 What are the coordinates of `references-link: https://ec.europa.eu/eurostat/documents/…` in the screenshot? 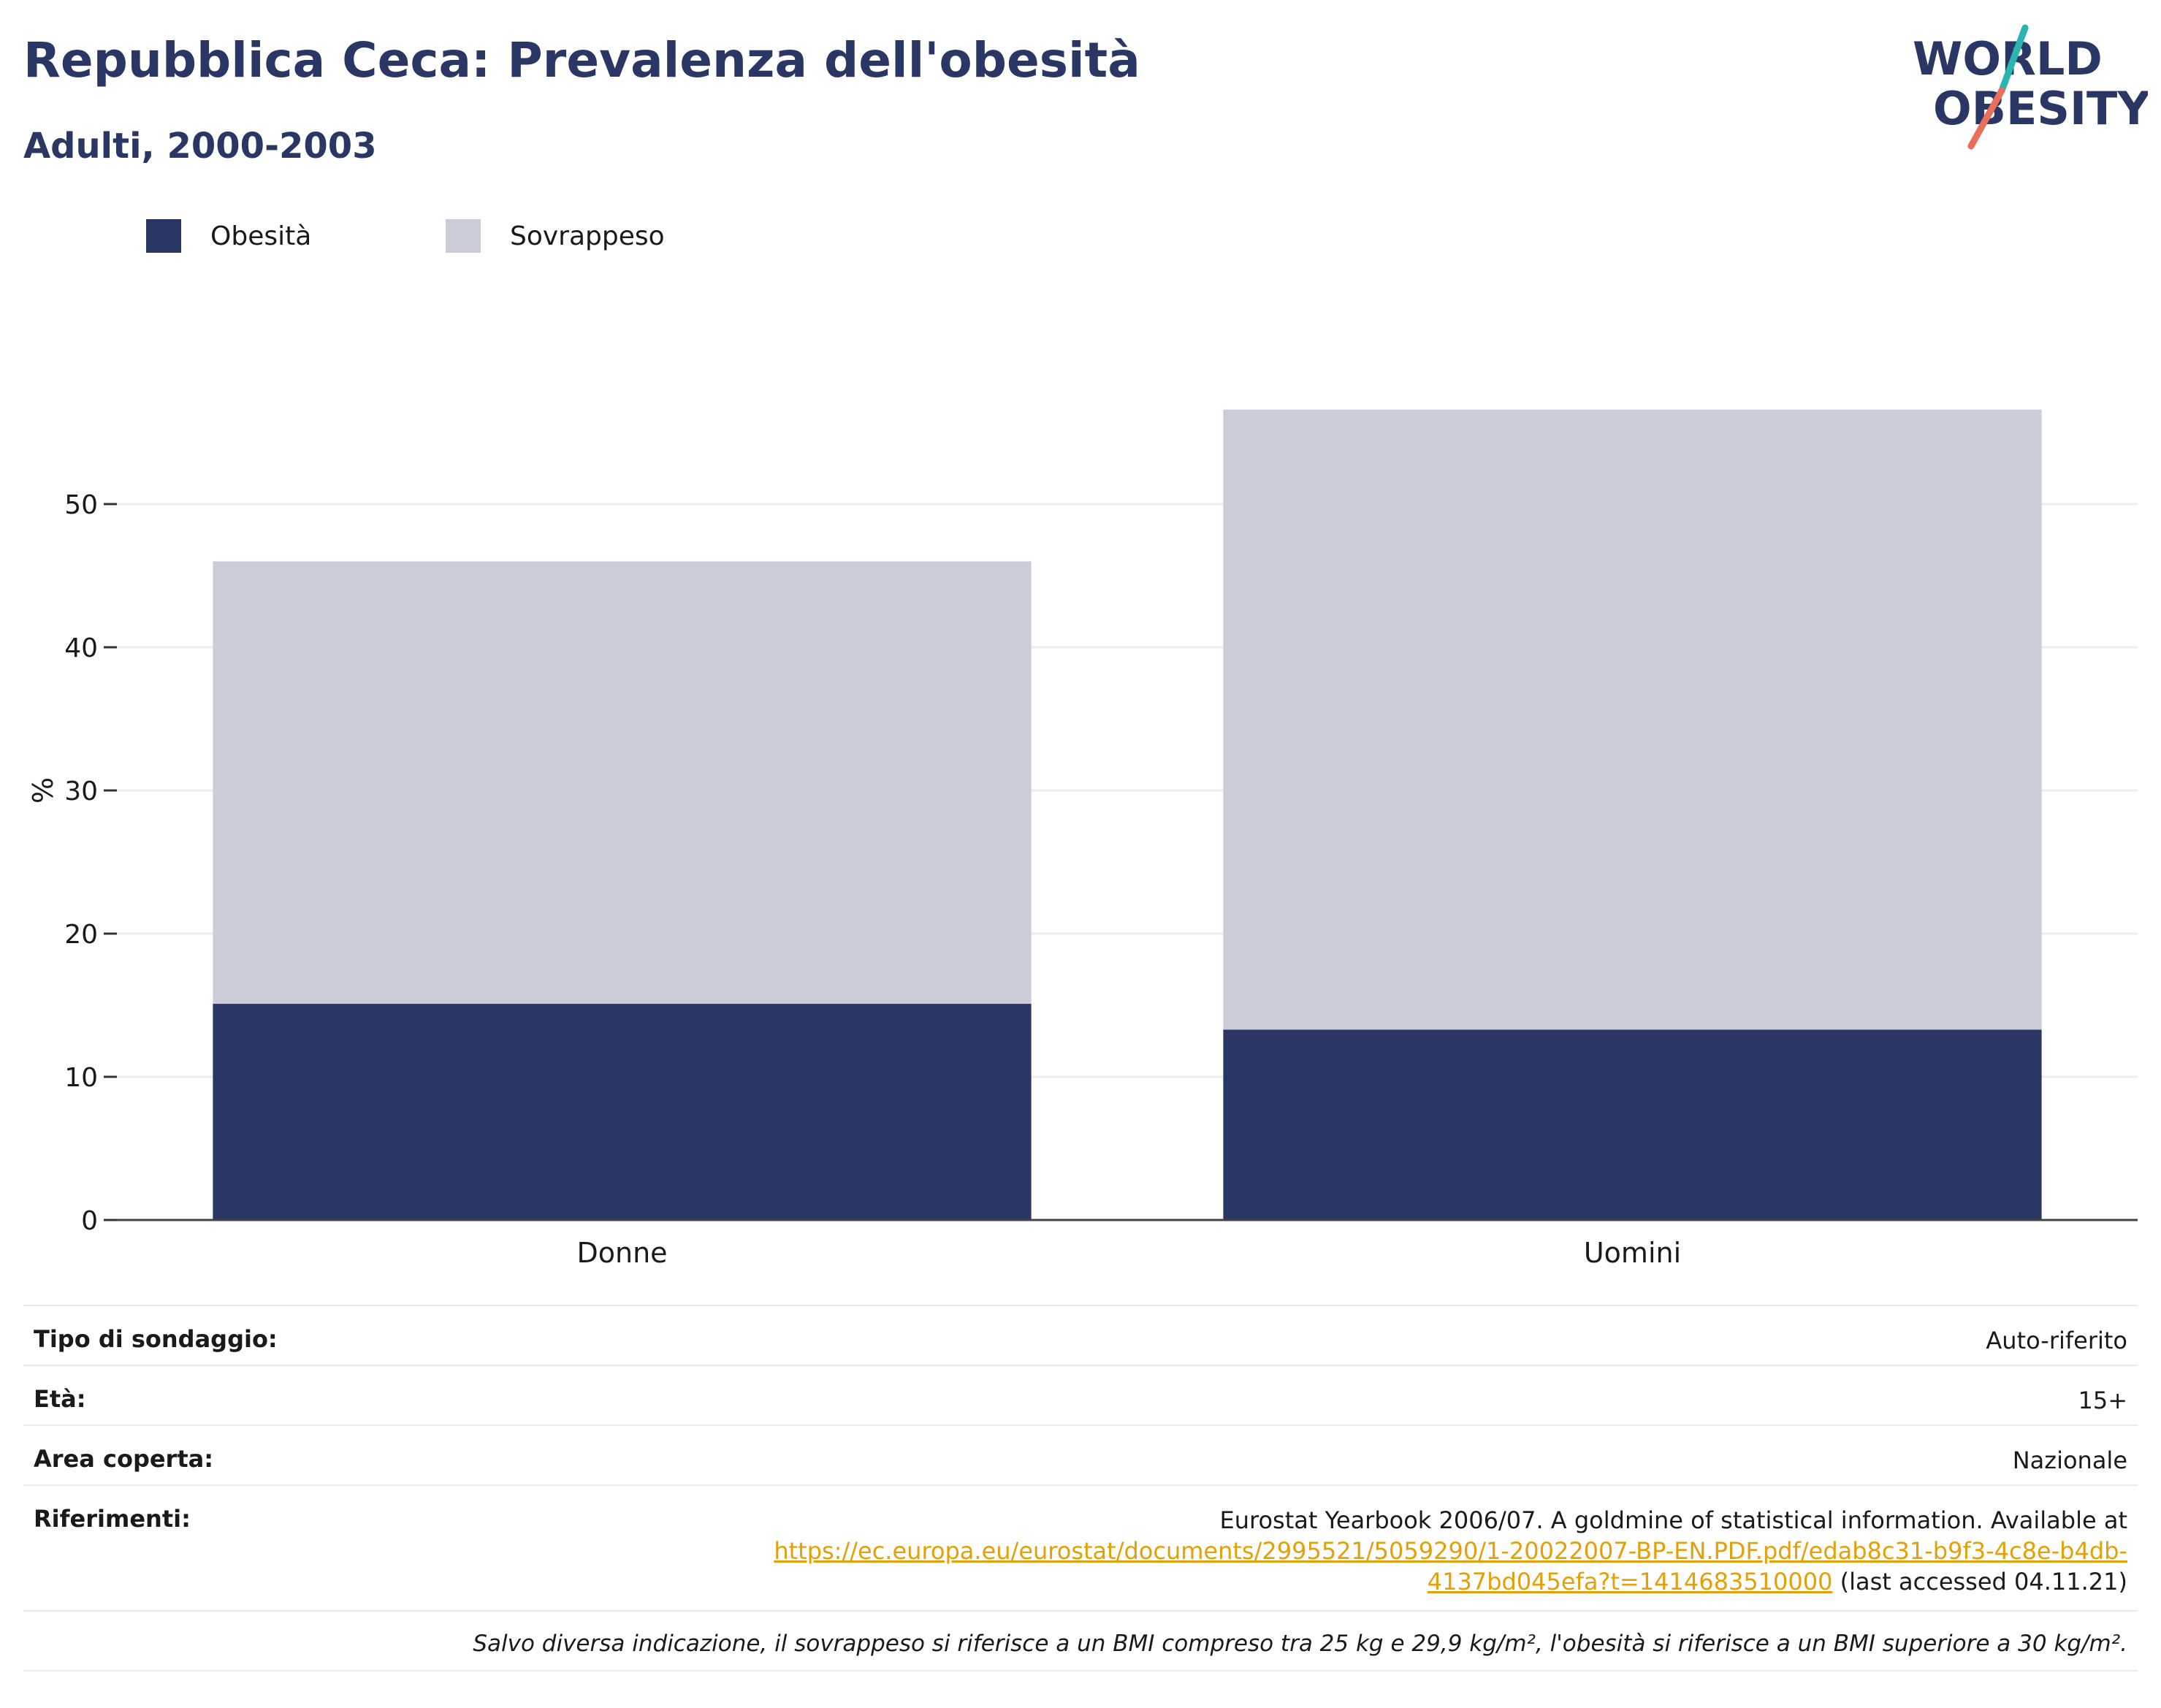 It's located at (1450, 1566).